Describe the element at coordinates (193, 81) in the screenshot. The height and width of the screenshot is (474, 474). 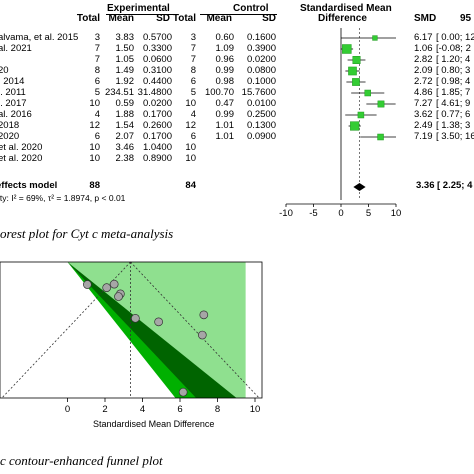
I see `cell-total-c: 6` at that location.